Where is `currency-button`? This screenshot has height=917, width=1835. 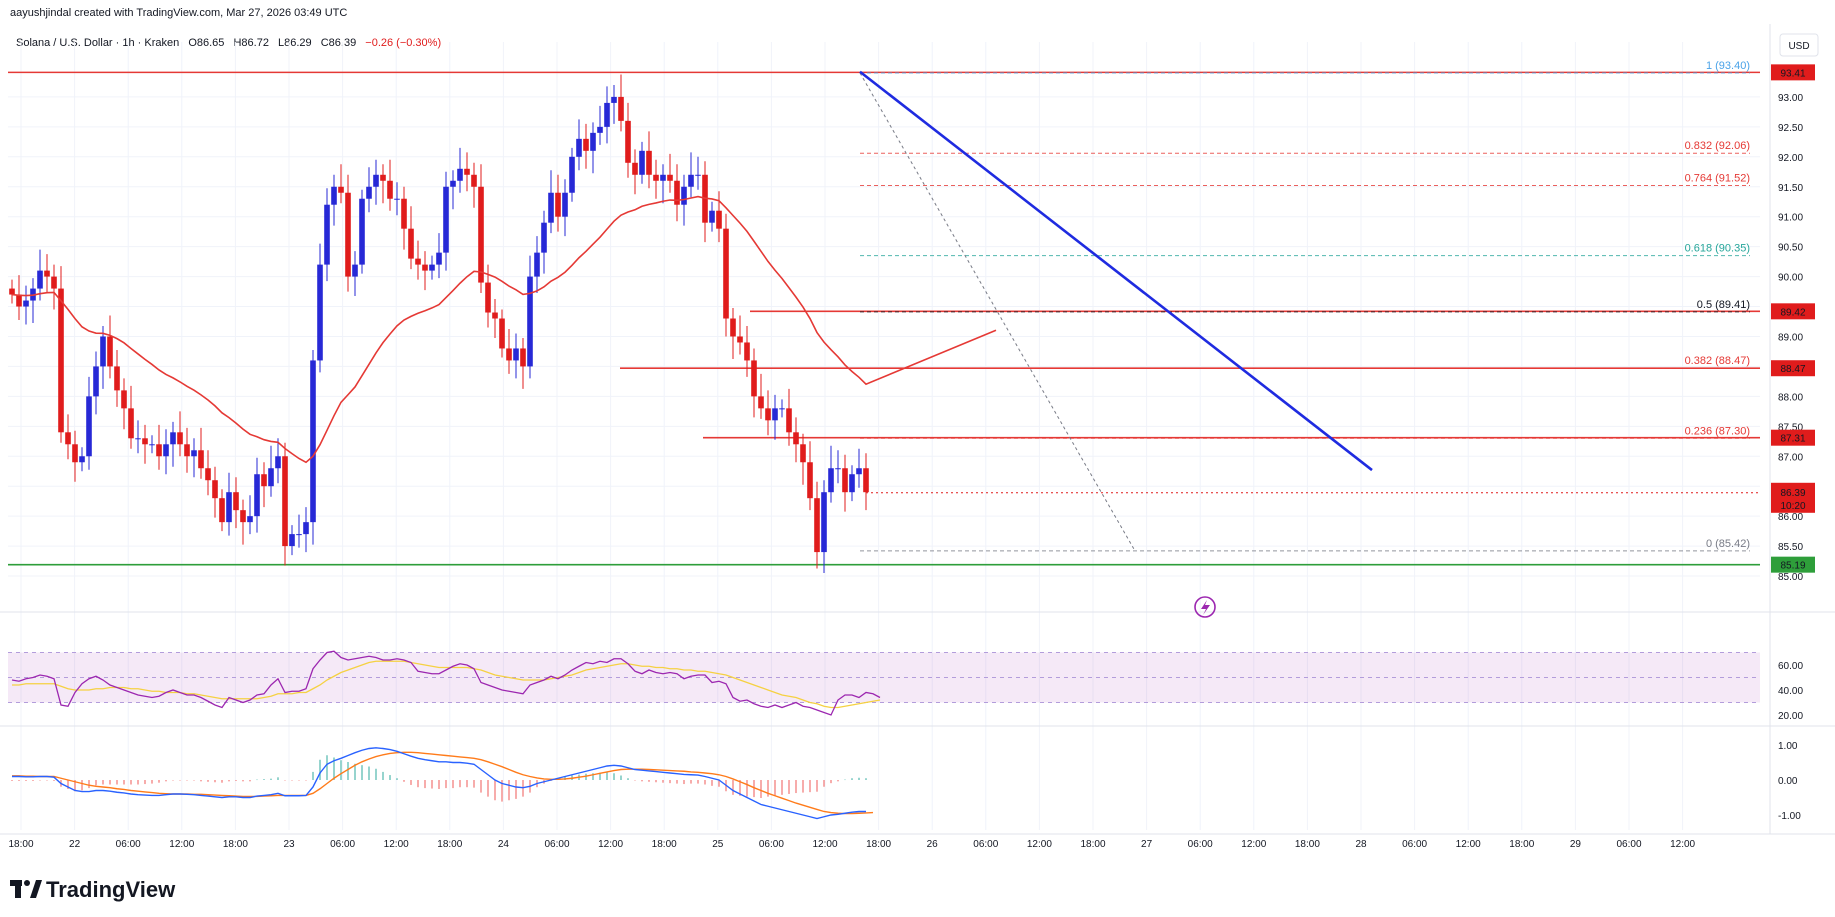
currency-button is located at coordinates (1799, 45).